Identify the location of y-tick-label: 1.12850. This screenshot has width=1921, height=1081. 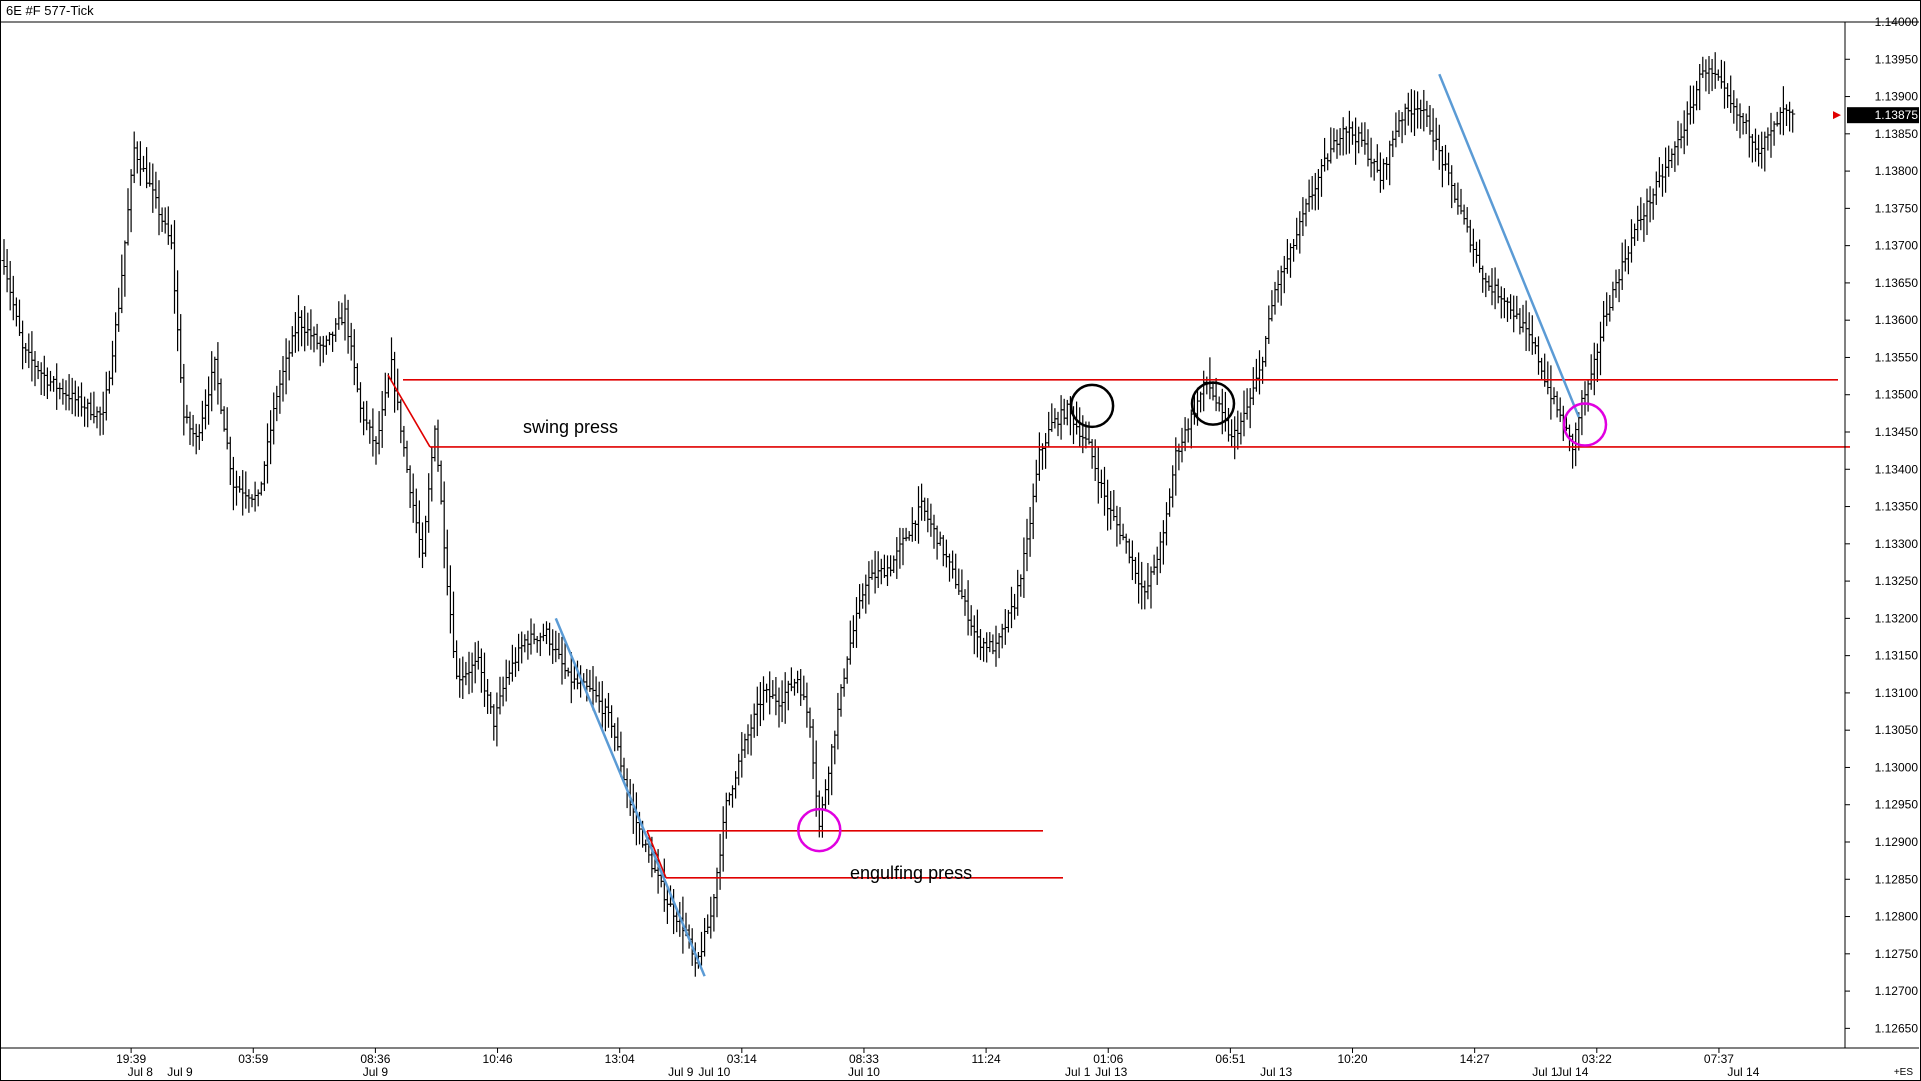
(1897, 879).